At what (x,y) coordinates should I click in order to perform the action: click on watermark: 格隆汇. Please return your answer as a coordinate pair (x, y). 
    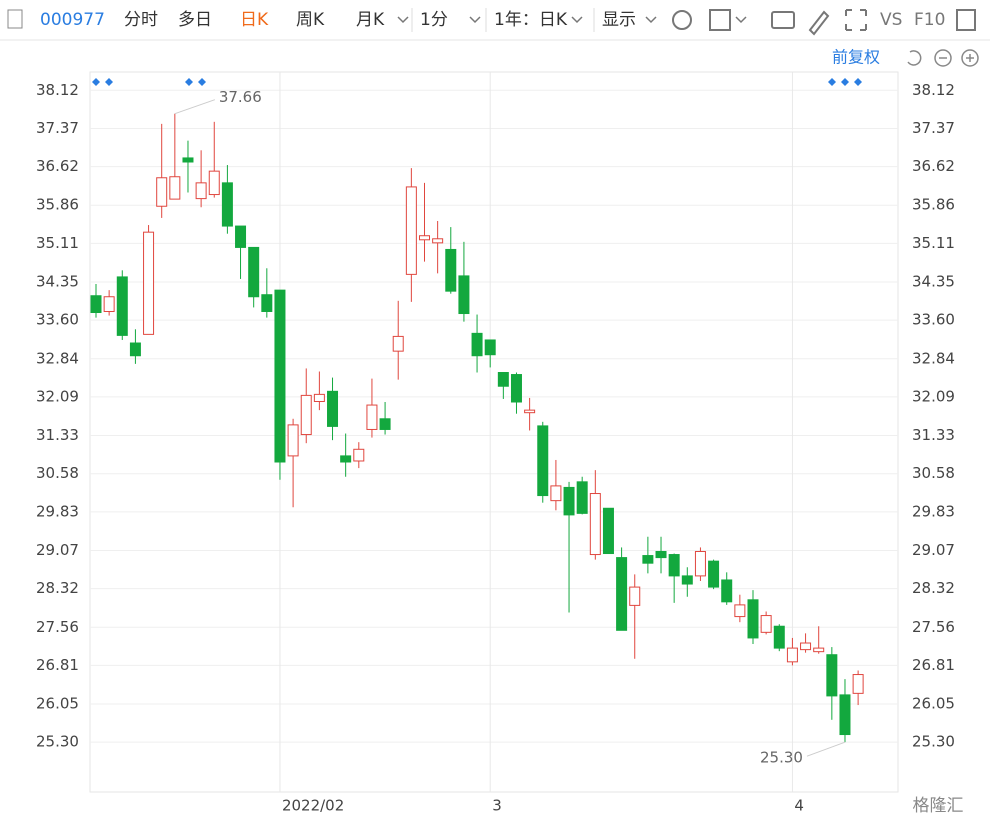
    Looking at the image, I should click on (938, 806).